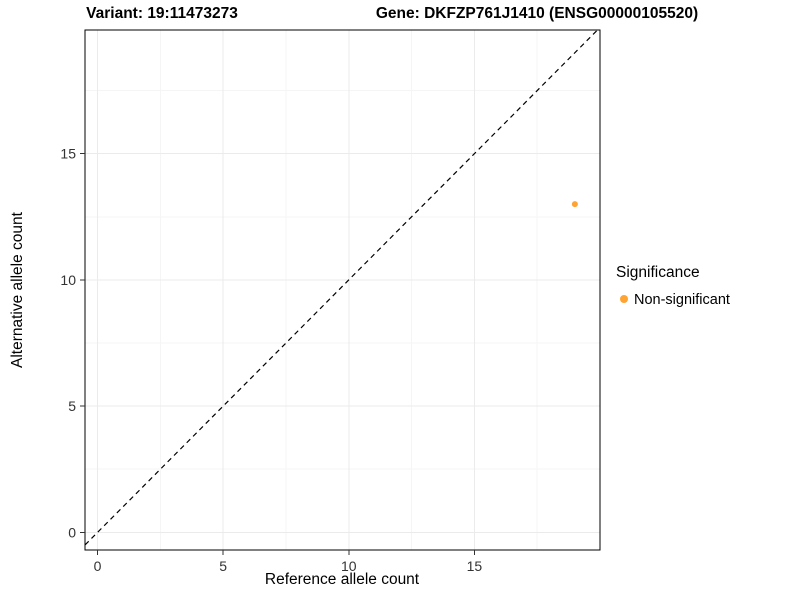 The image size is (800, 605). Describe the element at coordinates (682, 300) in the screenshot. I see `legend-item-label: Non-significant` at that location.